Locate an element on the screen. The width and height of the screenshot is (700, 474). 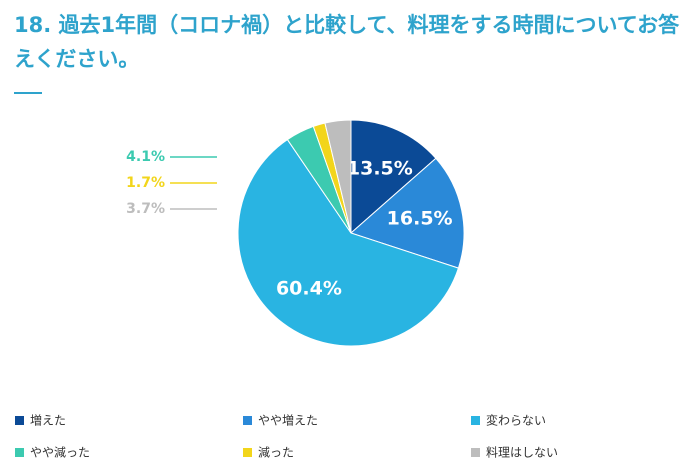
legend-label: 料理はしない is located at coordinates (522, 453).